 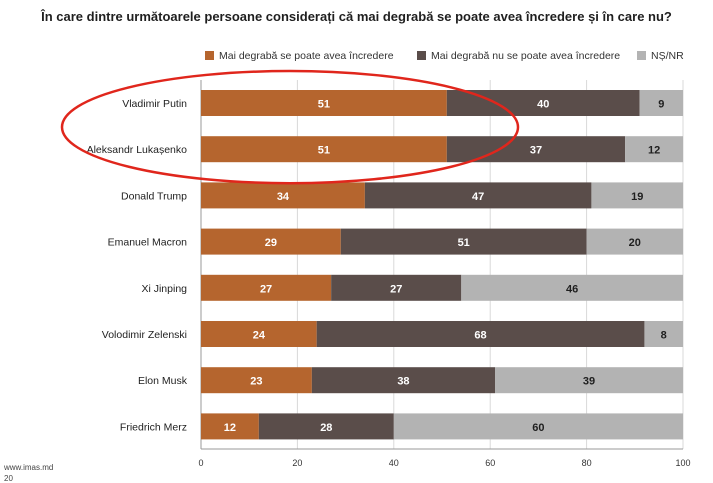 What do you see at coordinates (29, 467) in the screenshot?
I see `source-label: www.imas.md` at bounding box center [29, 467].